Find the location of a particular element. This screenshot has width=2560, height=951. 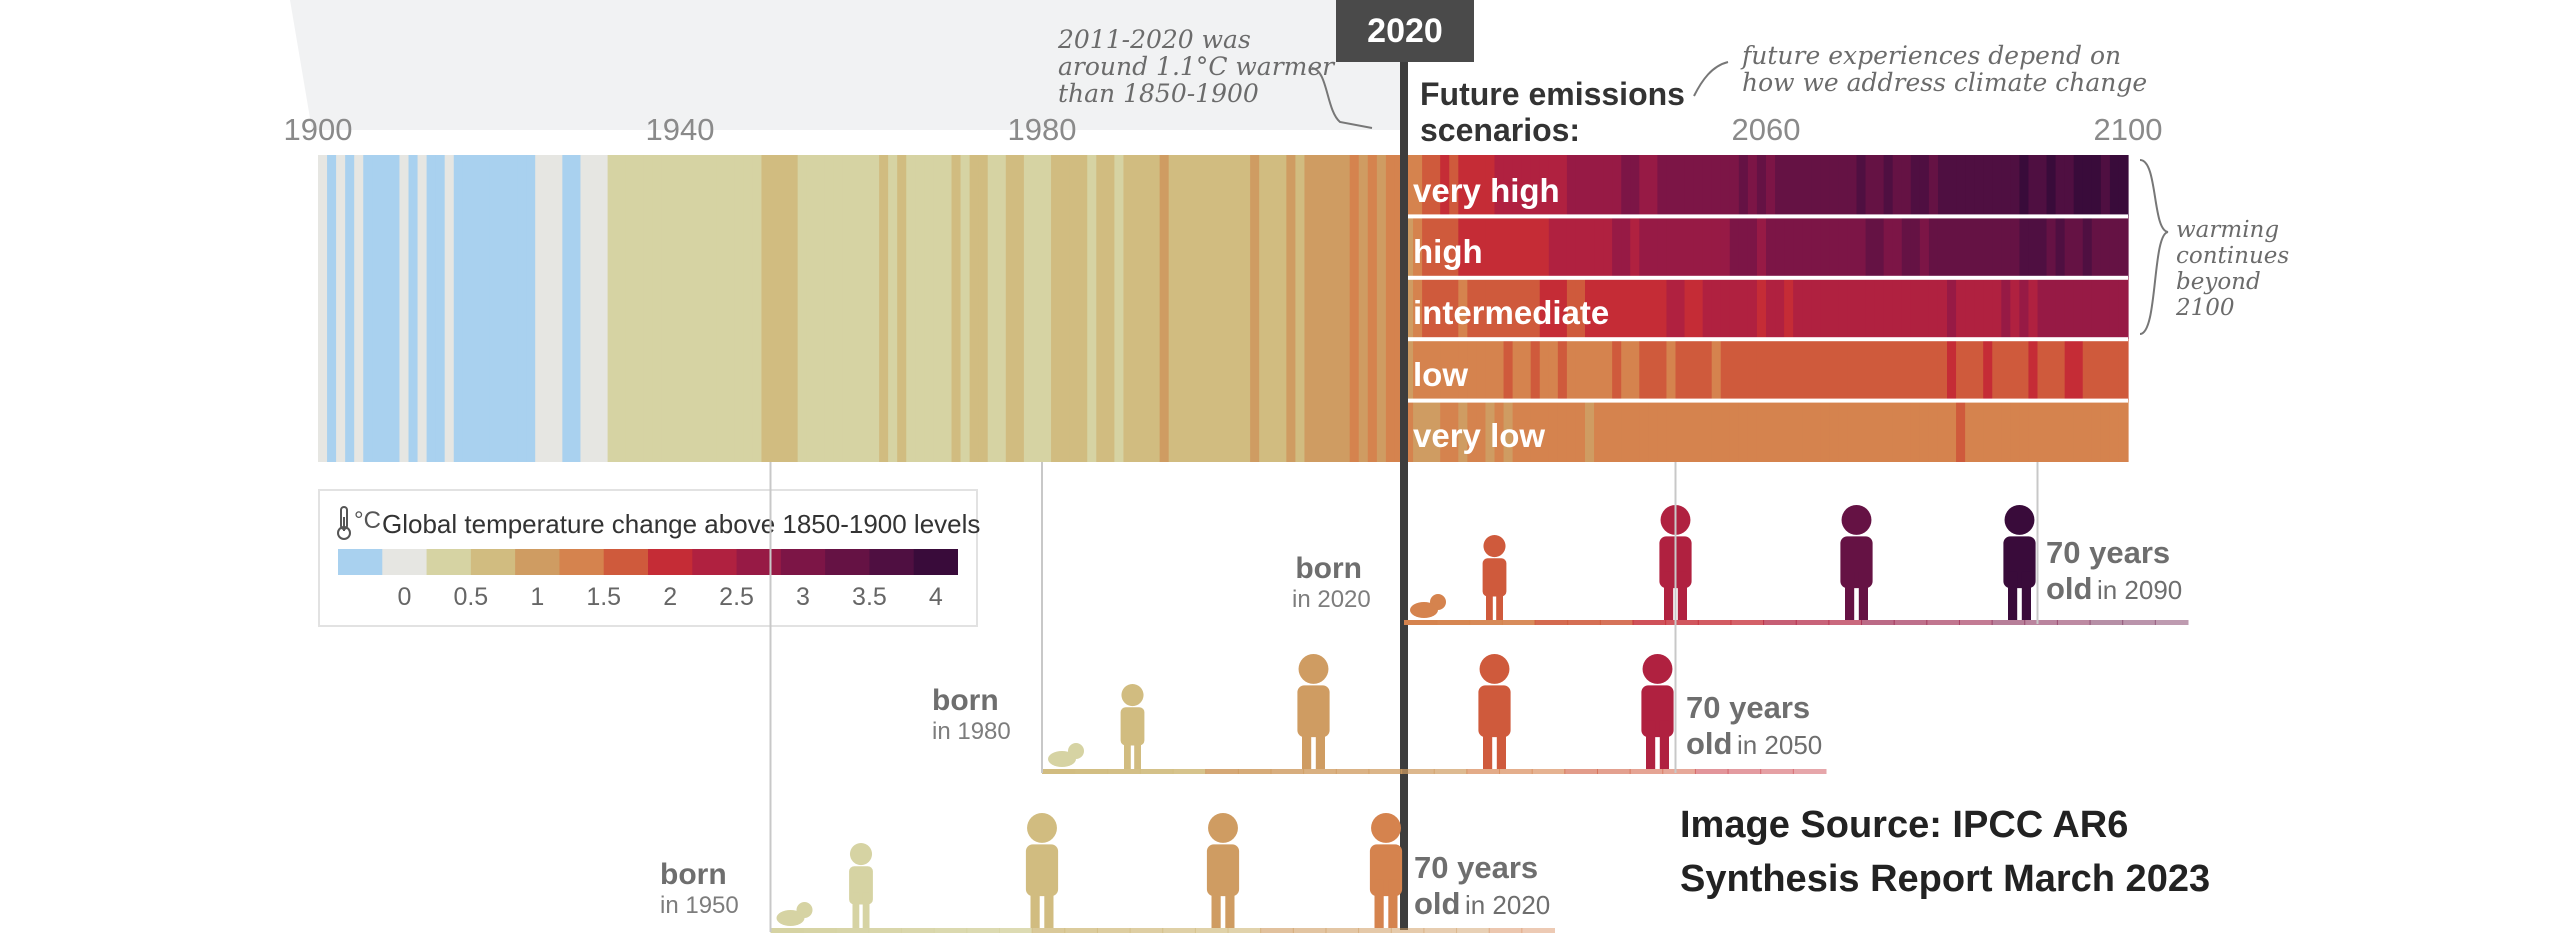

scenario-label-high: high is located at coordinates (1448, 251).